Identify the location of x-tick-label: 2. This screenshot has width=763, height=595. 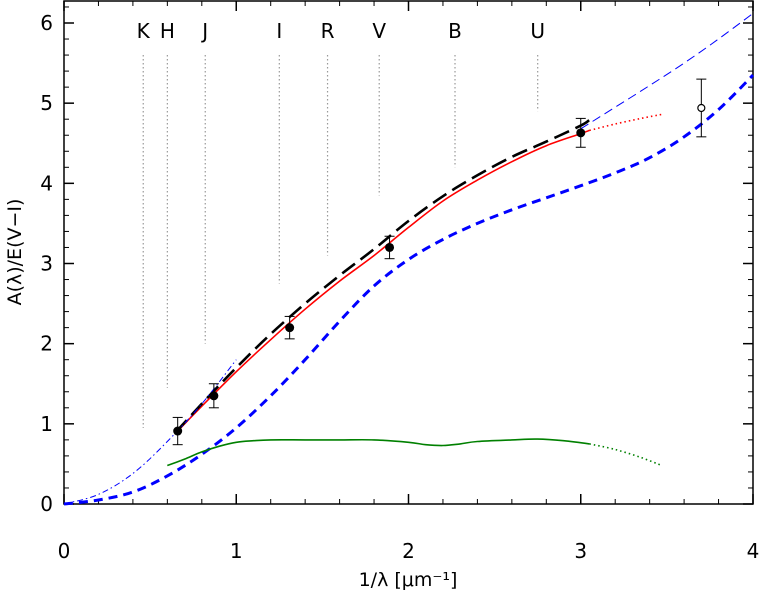
(408, 551).